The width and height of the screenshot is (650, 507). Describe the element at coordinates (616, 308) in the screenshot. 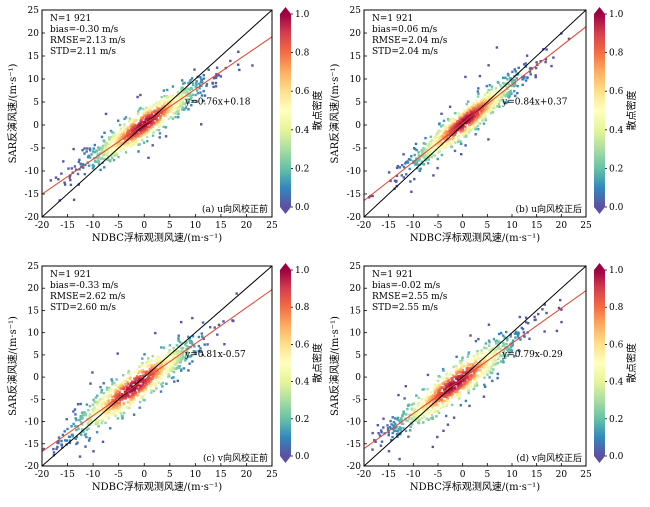

I see `colorbar-tick-label: 0.8` at that location.